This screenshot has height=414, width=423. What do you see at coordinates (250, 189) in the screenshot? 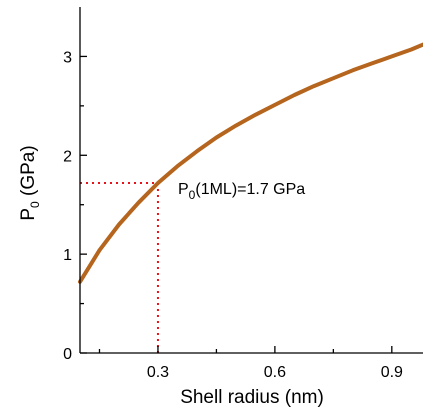
I see `annotation-rest: (1ML)=1.7 GPa` at bounding box center [250, 189].